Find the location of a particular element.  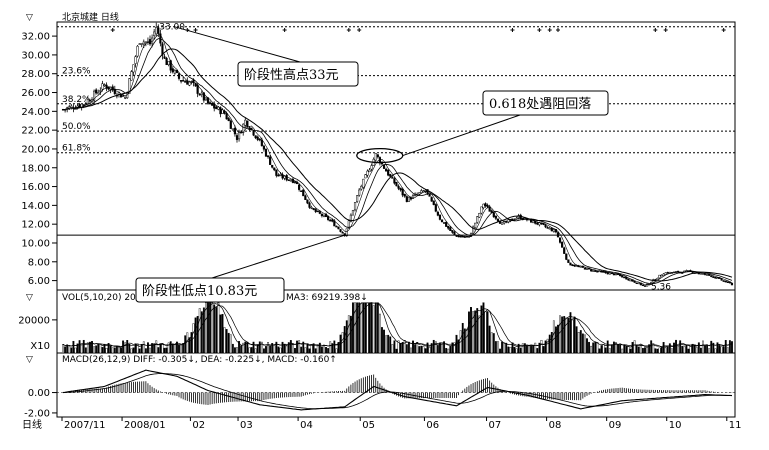

callout-low-line is located at coordinates (278, 256).